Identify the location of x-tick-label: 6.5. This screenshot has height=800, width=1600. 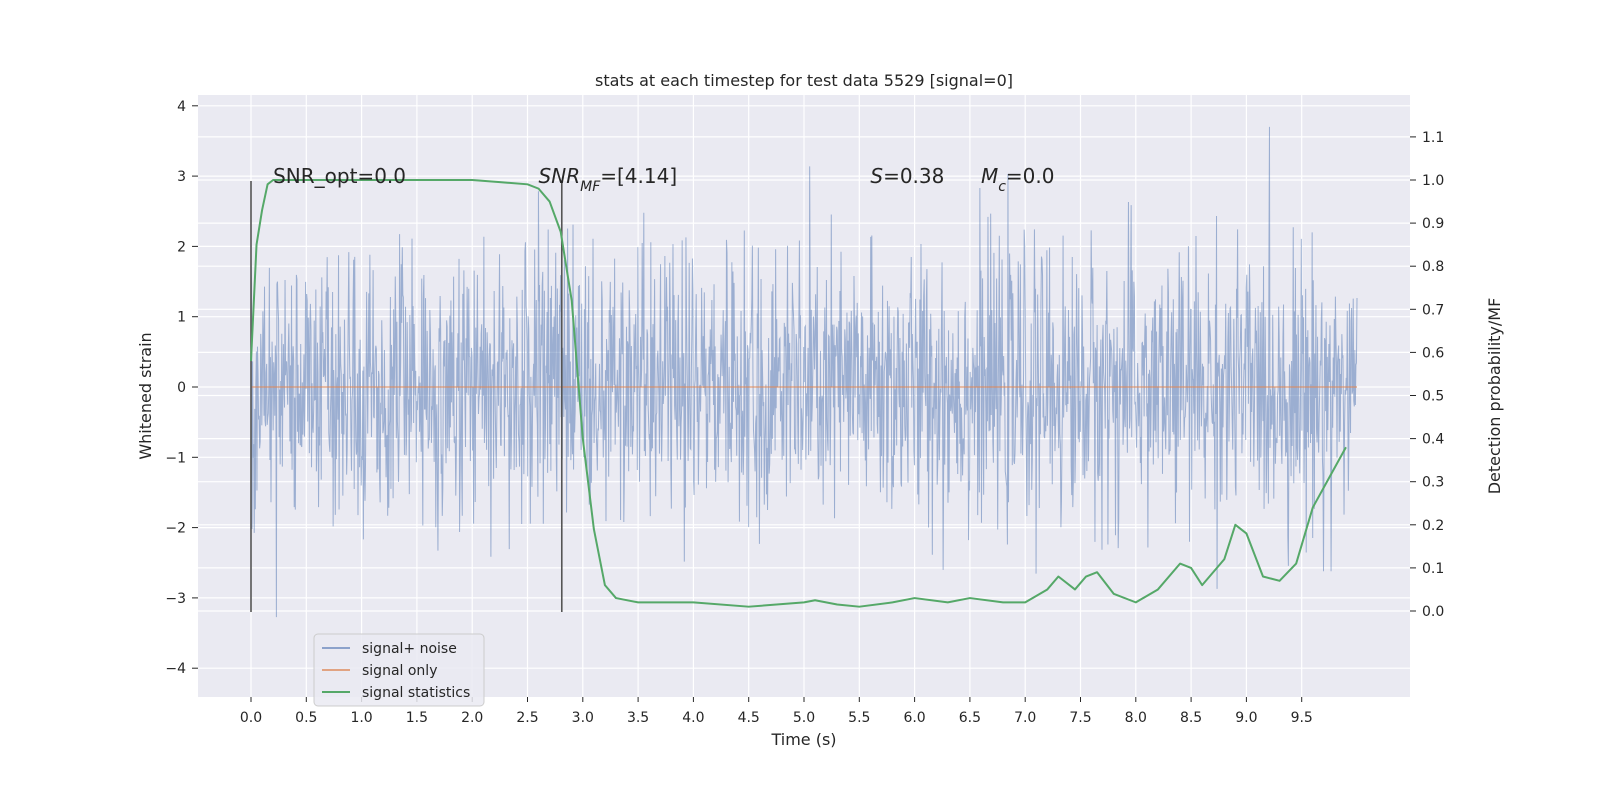
(970, 718).